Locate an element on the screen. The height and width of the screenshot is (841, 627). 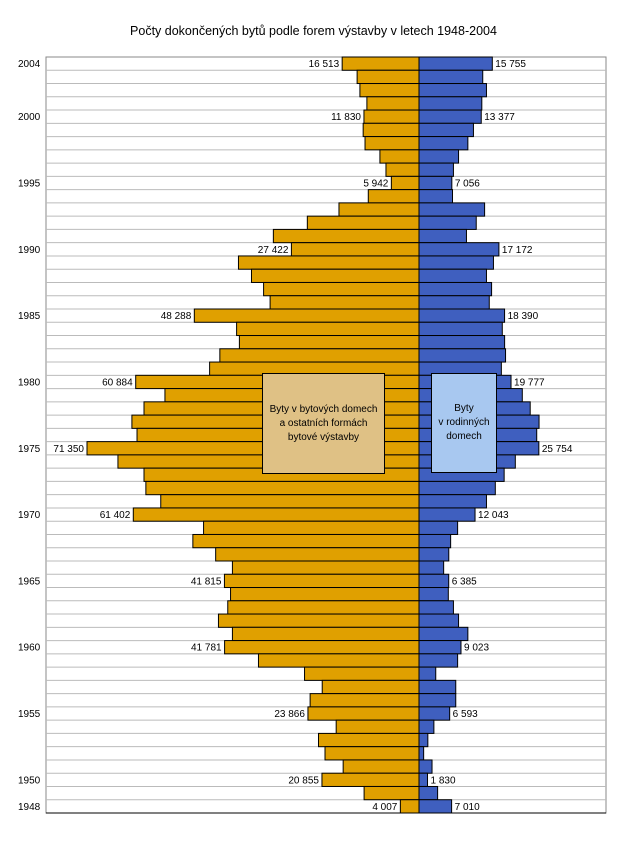
data-label-left: 27 422 is located at coordinates (273, 250).